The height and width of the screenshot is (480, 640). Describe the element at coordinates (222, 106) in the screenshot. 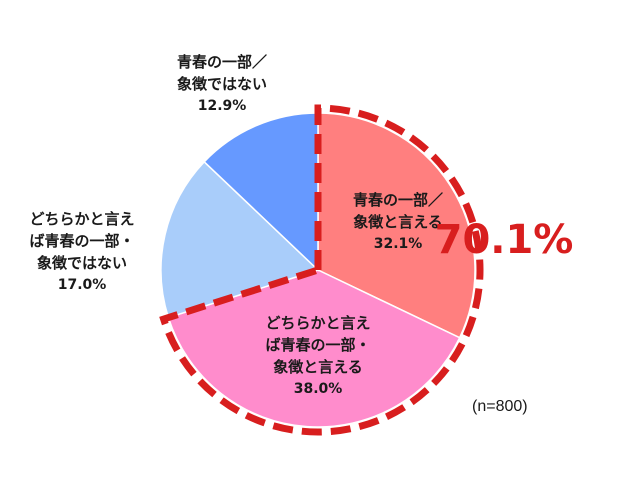

I see `slice-value-no: 12.9%` at that location.